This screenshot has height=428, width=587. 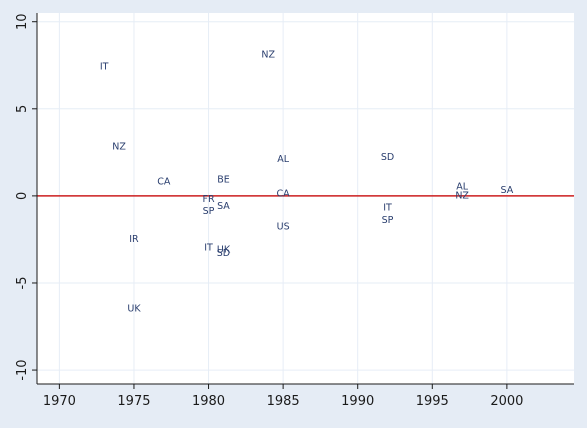 What do you see at coordinates (133, 401) in the screenshot?
I see `x-tick-label: 1975` at bounding box center [133, 401].